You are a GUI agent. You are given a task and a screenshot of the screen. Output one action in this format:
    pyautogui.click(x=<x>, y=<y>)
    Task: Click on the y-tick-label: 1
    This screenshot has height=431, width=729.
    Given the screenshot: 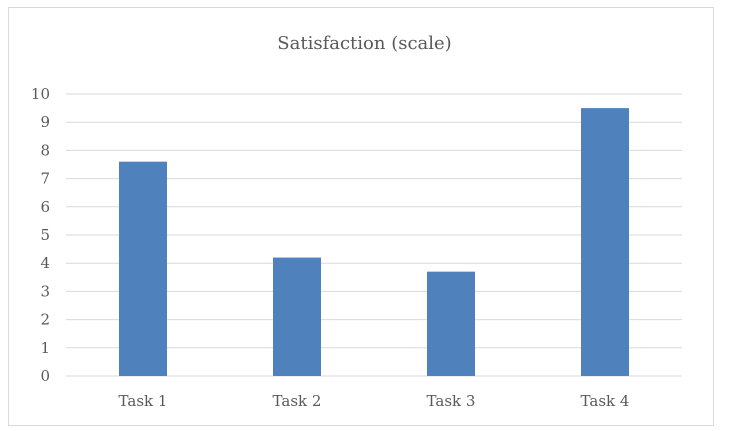 What is the action you would take?
    pyautogui.click(x=45, y=348)
    